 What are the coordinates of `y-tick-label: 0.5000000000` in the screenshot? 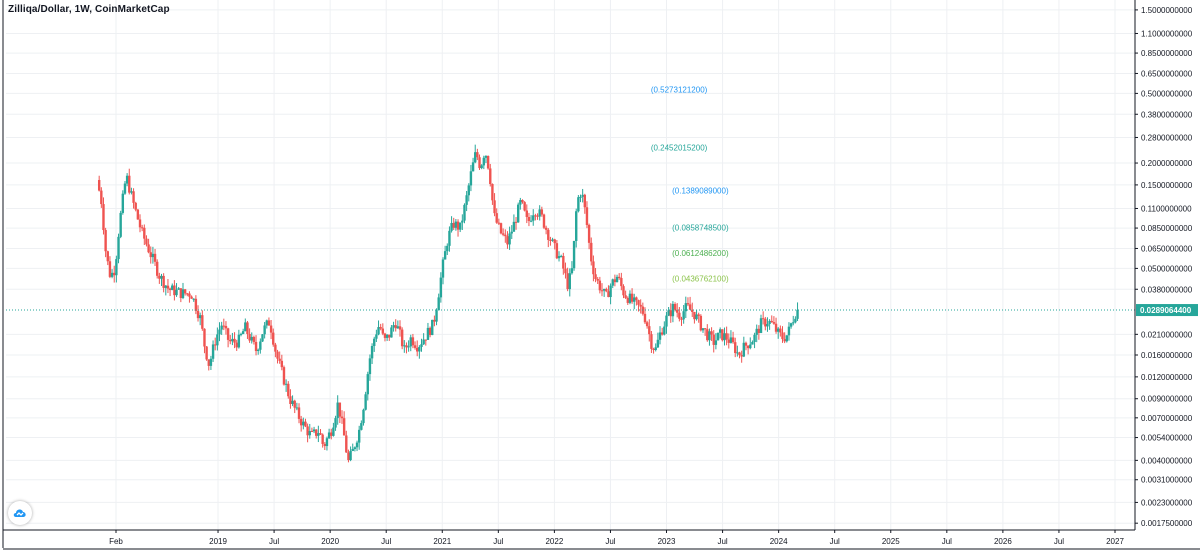 It's located at (1167, 93).